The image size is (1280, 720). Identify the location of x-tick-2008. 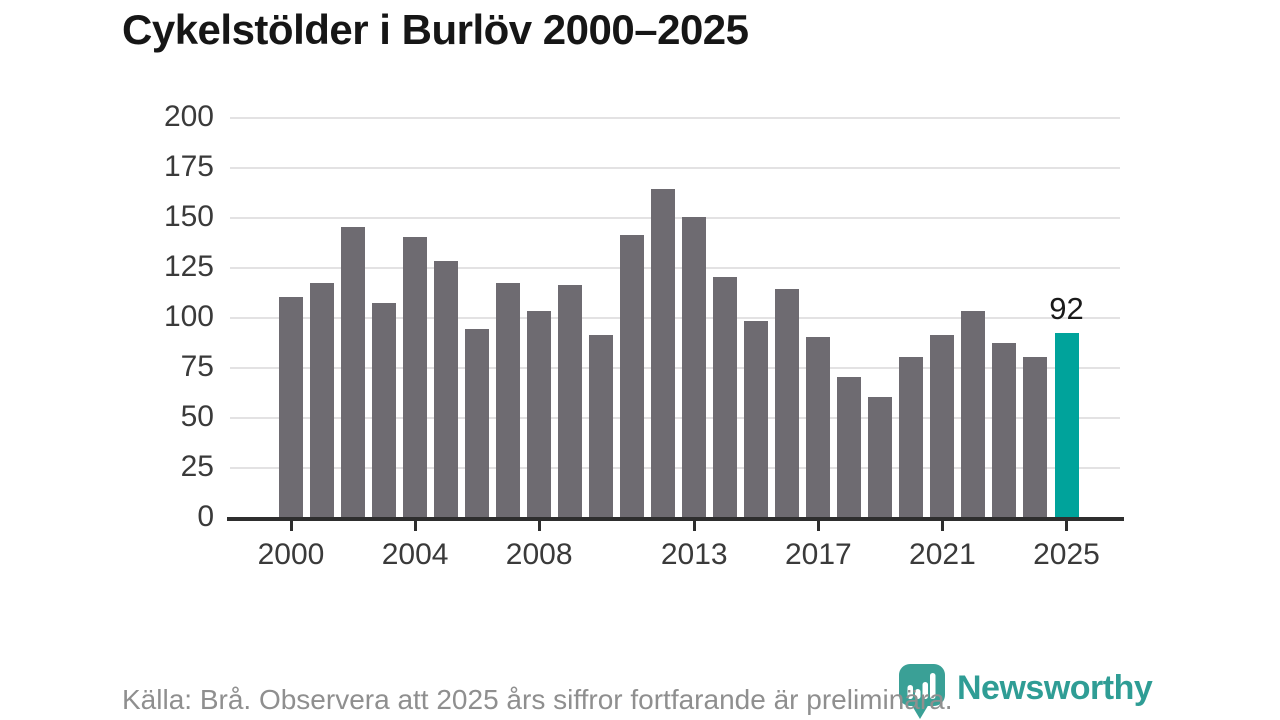
(539, 526).